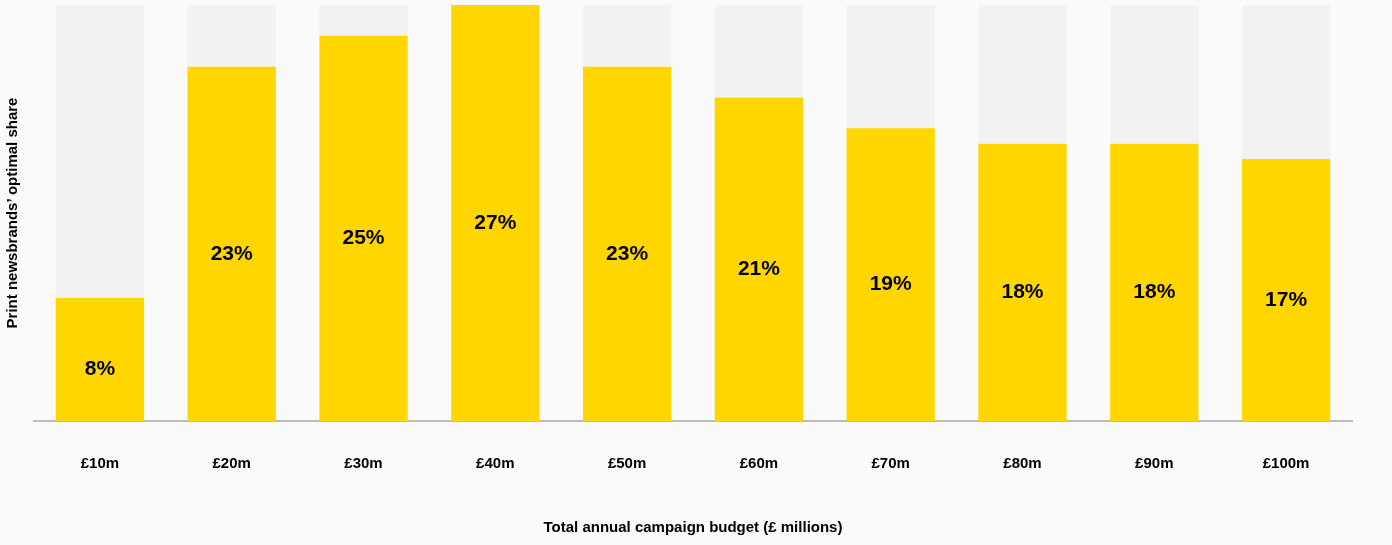  Describe the element at coordinates (100, 463) in the screenshot. I see `x-tick-label: £10m` at that location.